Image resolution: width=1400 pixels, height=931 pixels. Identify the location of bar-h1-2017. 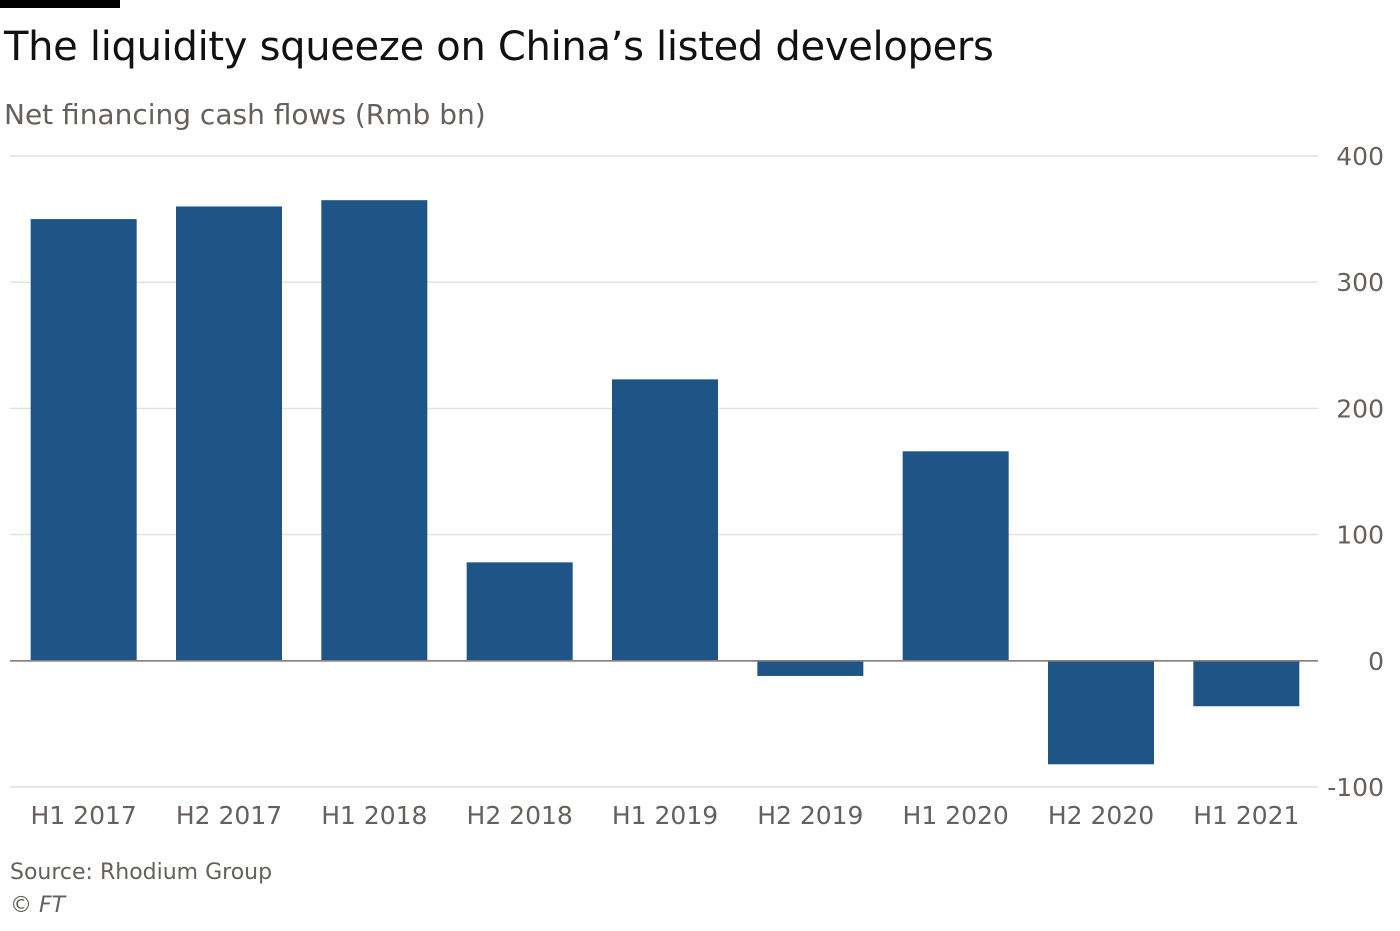
(83, 440).